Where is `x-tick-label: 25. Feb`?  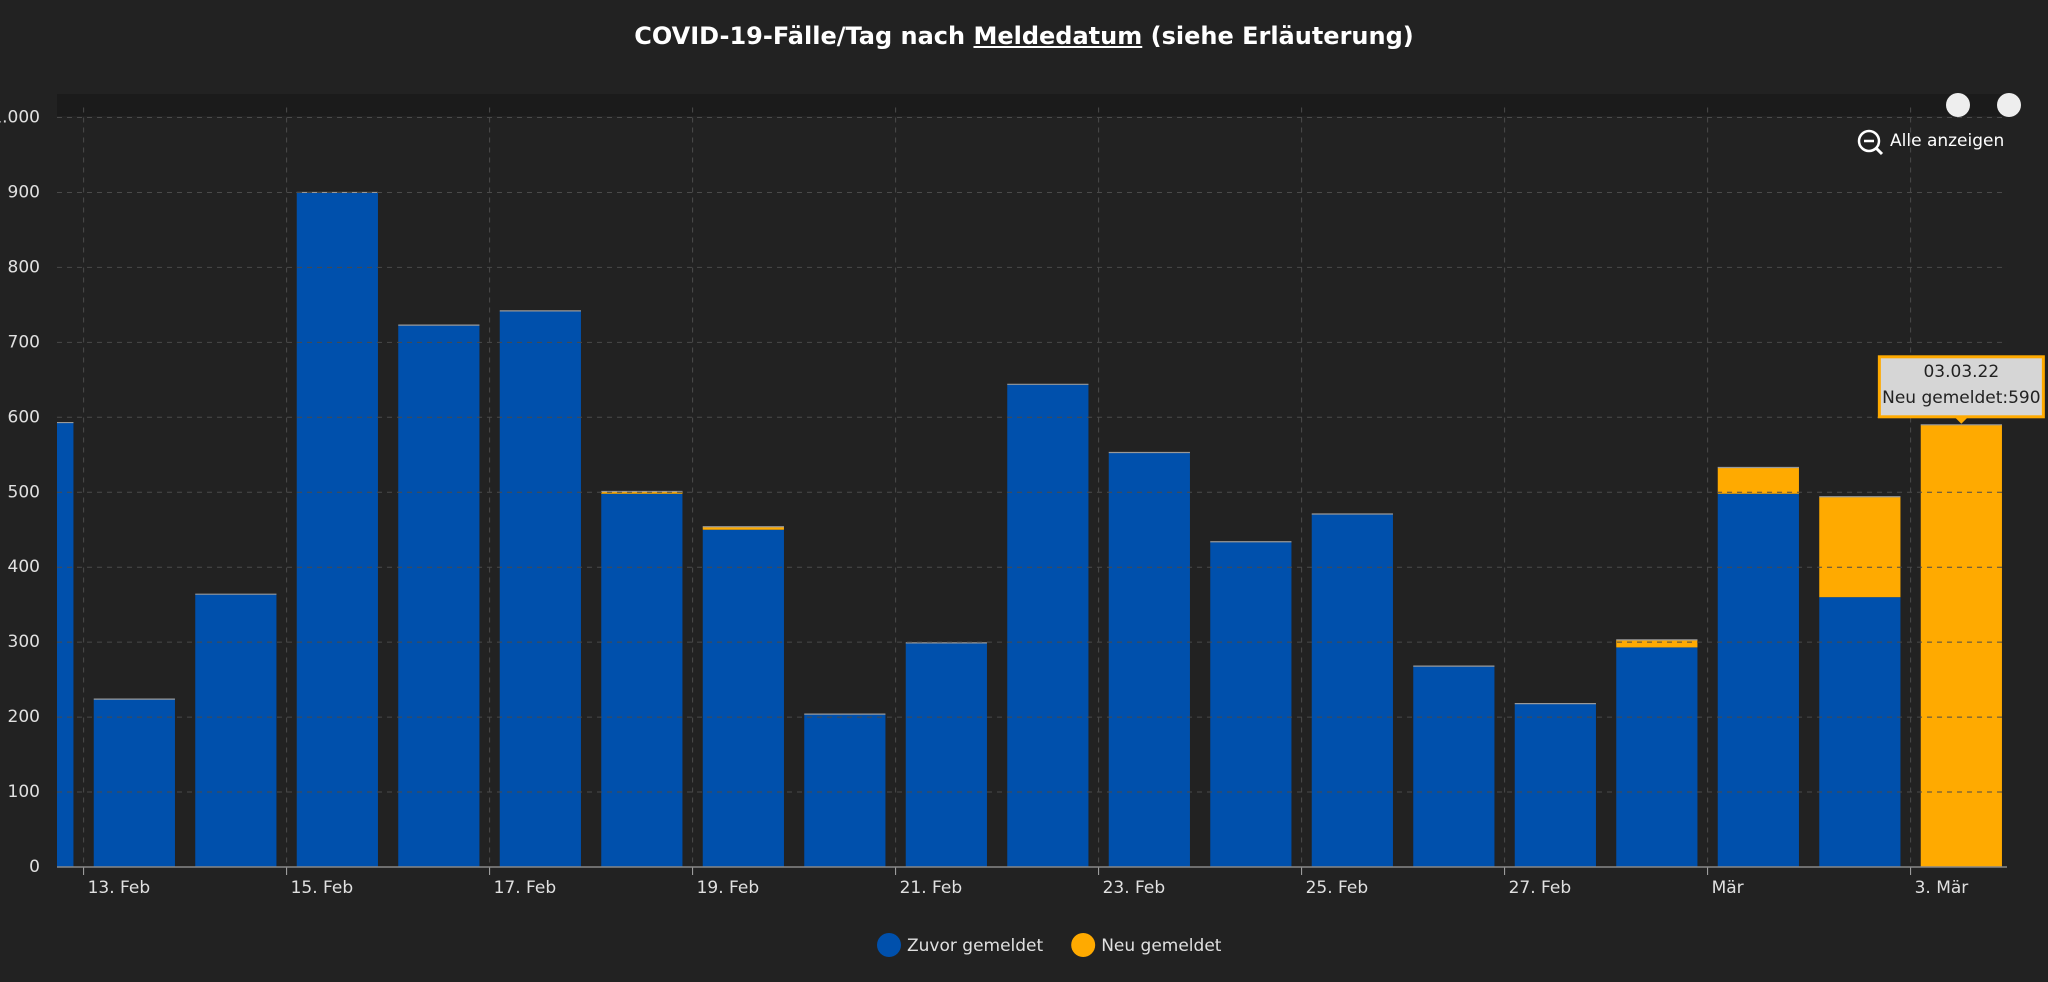 x-tick-label: 25. Feb is located at coordinates (1337, 888).